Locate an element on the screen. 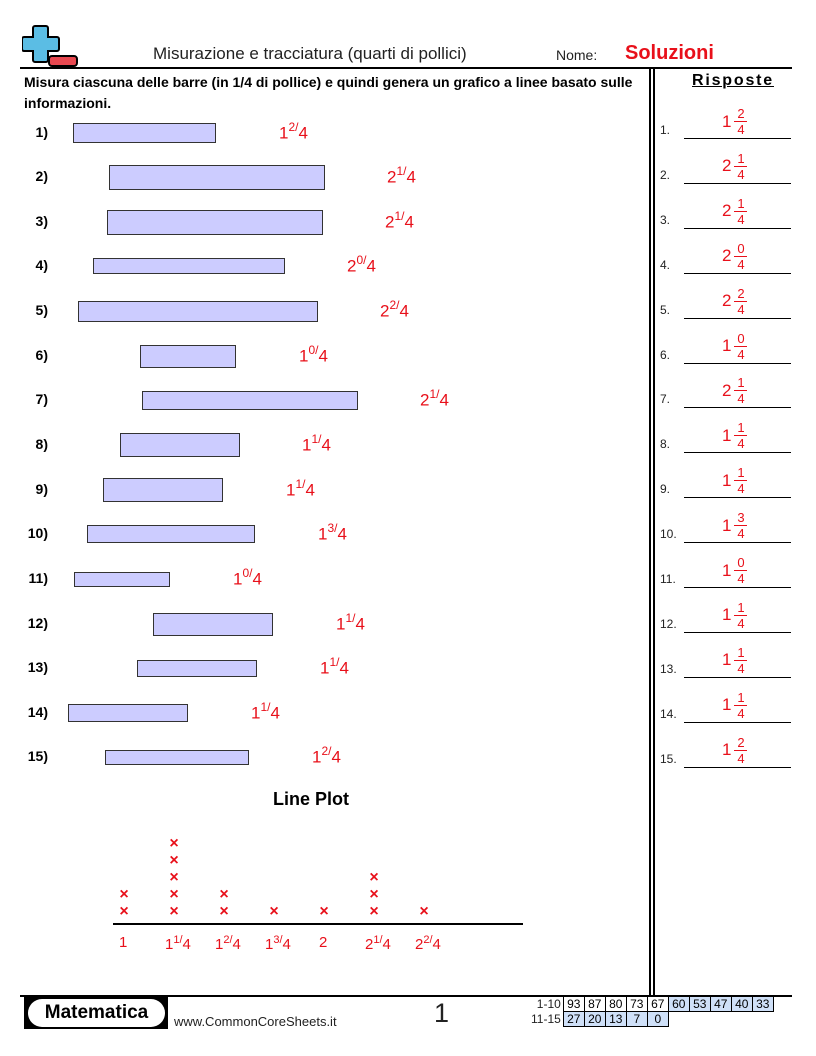 The height and width of the screenshot is (1056, 816). column-divider is located at coordinates (650, 532).